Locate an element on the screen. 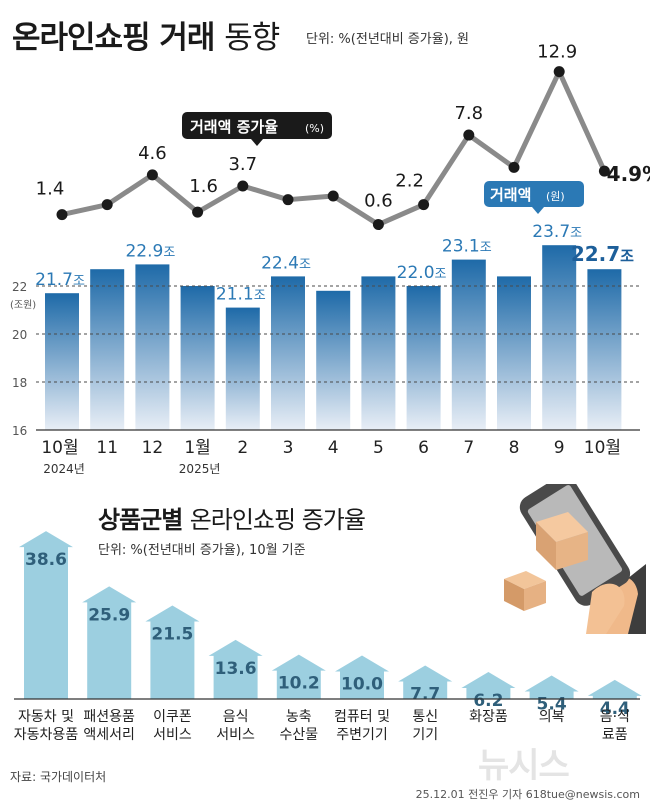  x-tick-3: 1월 is located at coordinates (197, 448).